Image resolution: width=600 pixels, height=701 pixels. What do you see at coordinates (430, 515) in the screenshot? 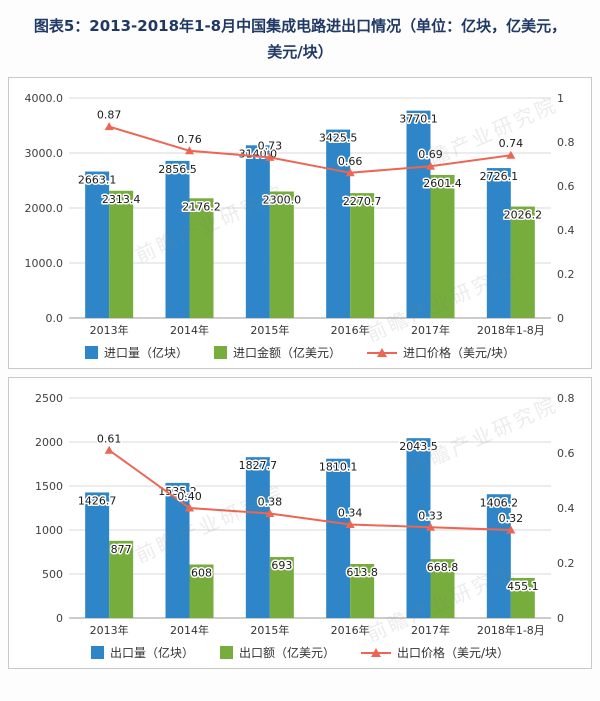
I see `line-value-label: 0.33` at bounding box center [430, 515].